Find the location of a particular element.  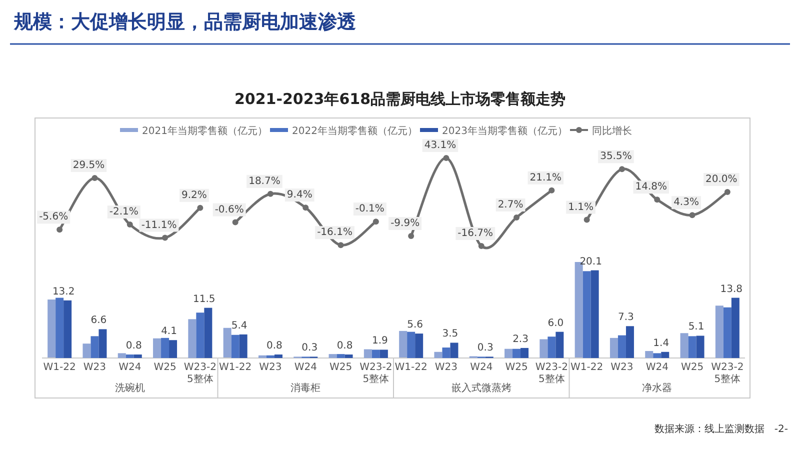

data-label: 13.2 is located at coordinates (63, 292).